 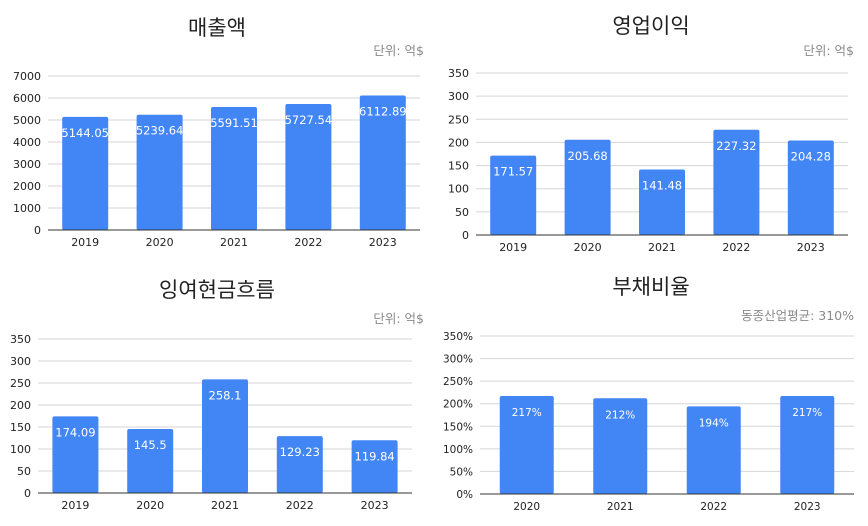 I want to click on bar-value-label: 174.09, so click(x=75, y=432).